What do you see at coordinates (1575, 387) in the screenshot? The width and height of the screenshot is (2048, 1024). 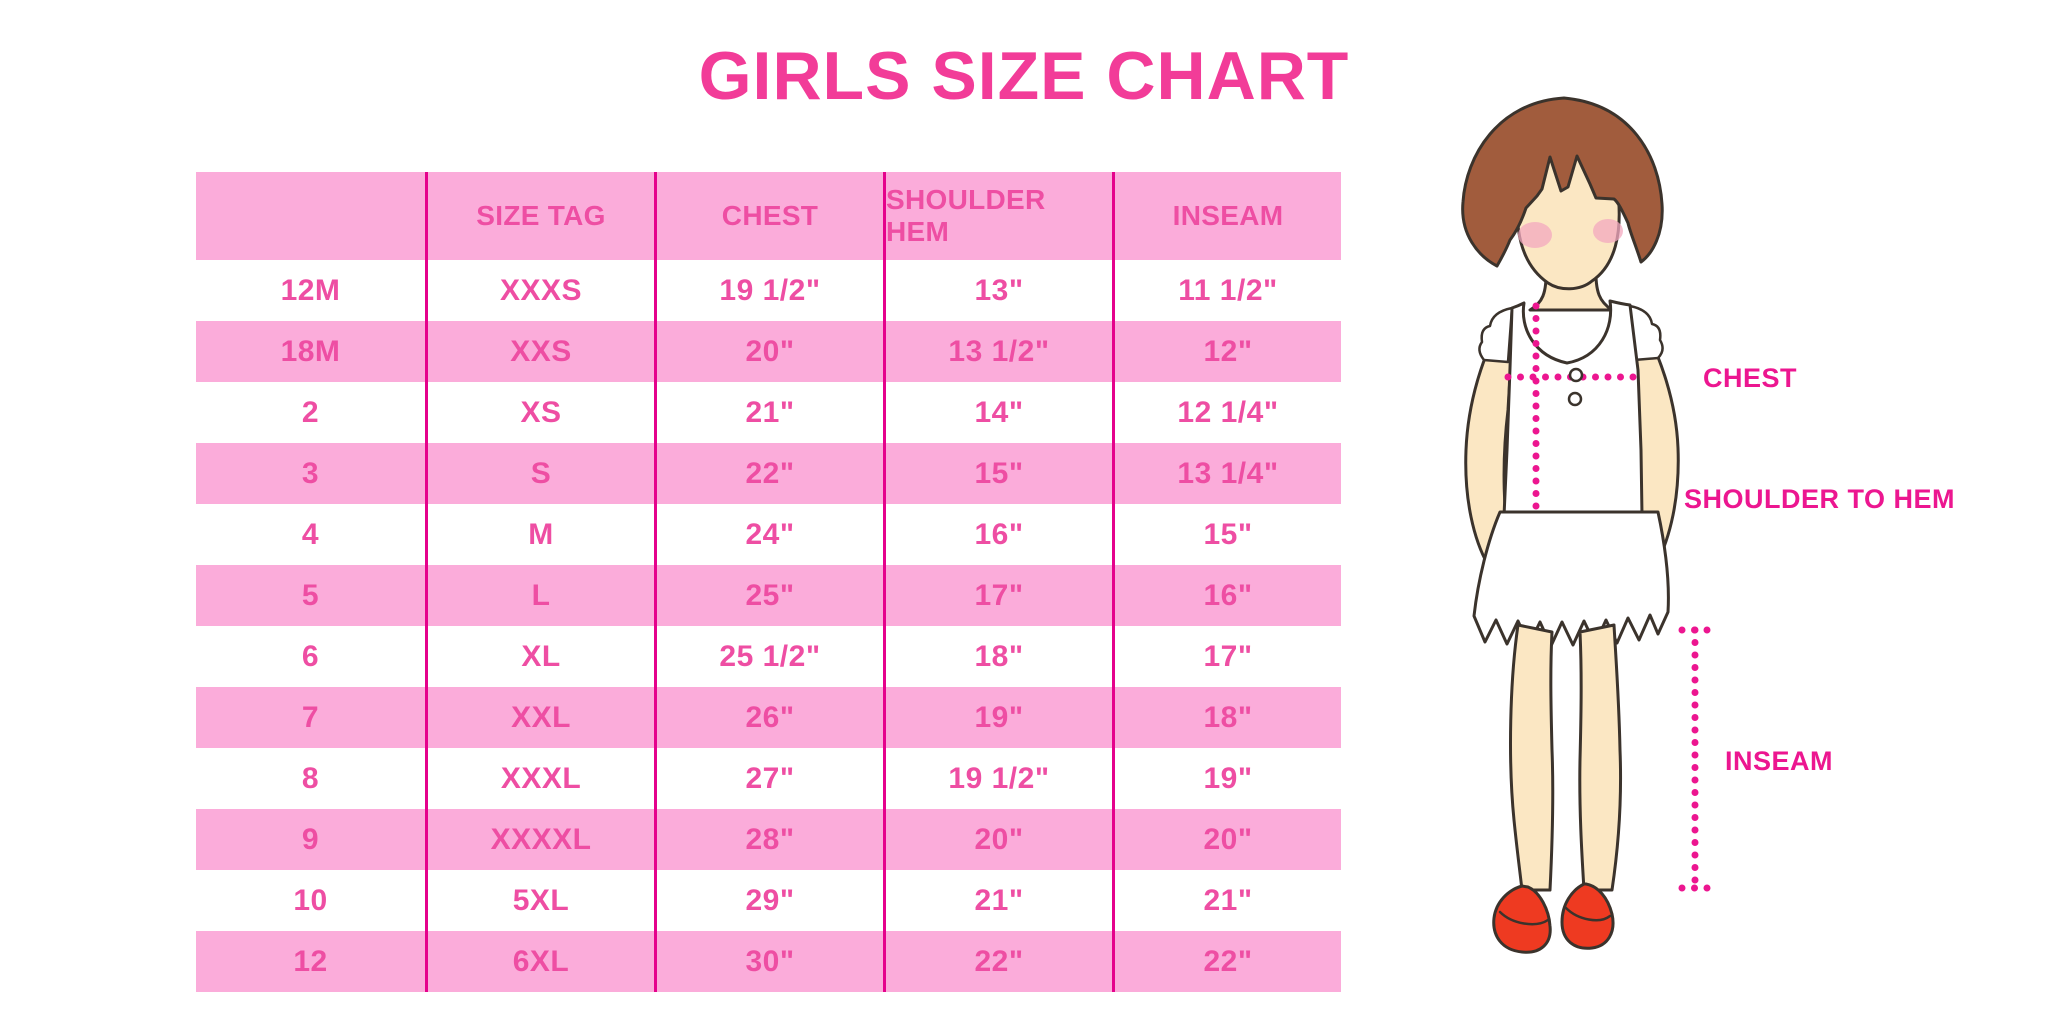 I see `buttons` at bounding box center [1575, 387].